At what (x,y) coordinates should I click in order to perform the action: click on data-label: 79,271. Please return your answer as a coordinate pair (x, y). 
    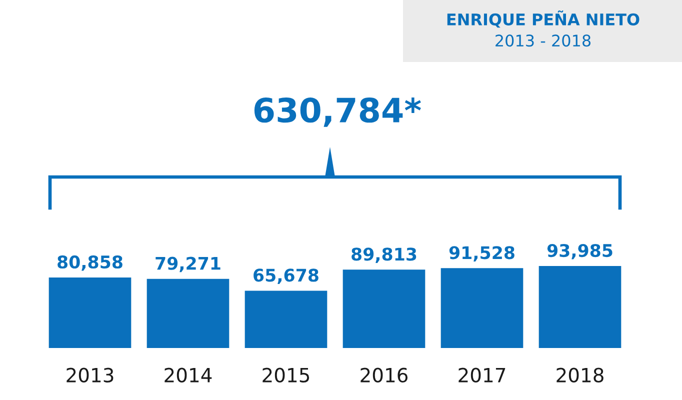
    Looking at the image, I should click on (188, 264).